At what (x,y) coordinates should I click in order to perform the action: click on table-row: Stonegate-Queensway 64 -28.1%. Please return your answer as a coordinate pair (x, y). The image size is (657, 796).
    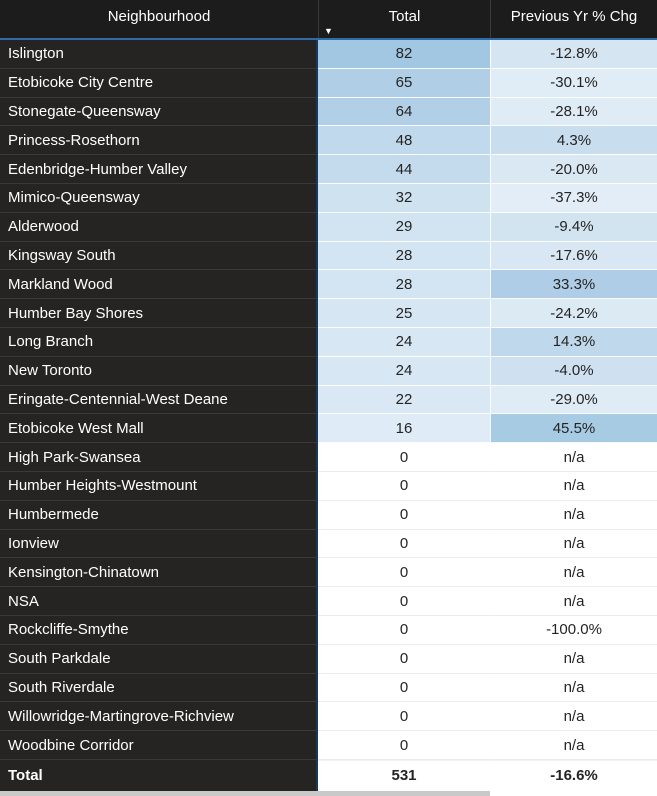
    Looking at the image, I should click on (328, 112).